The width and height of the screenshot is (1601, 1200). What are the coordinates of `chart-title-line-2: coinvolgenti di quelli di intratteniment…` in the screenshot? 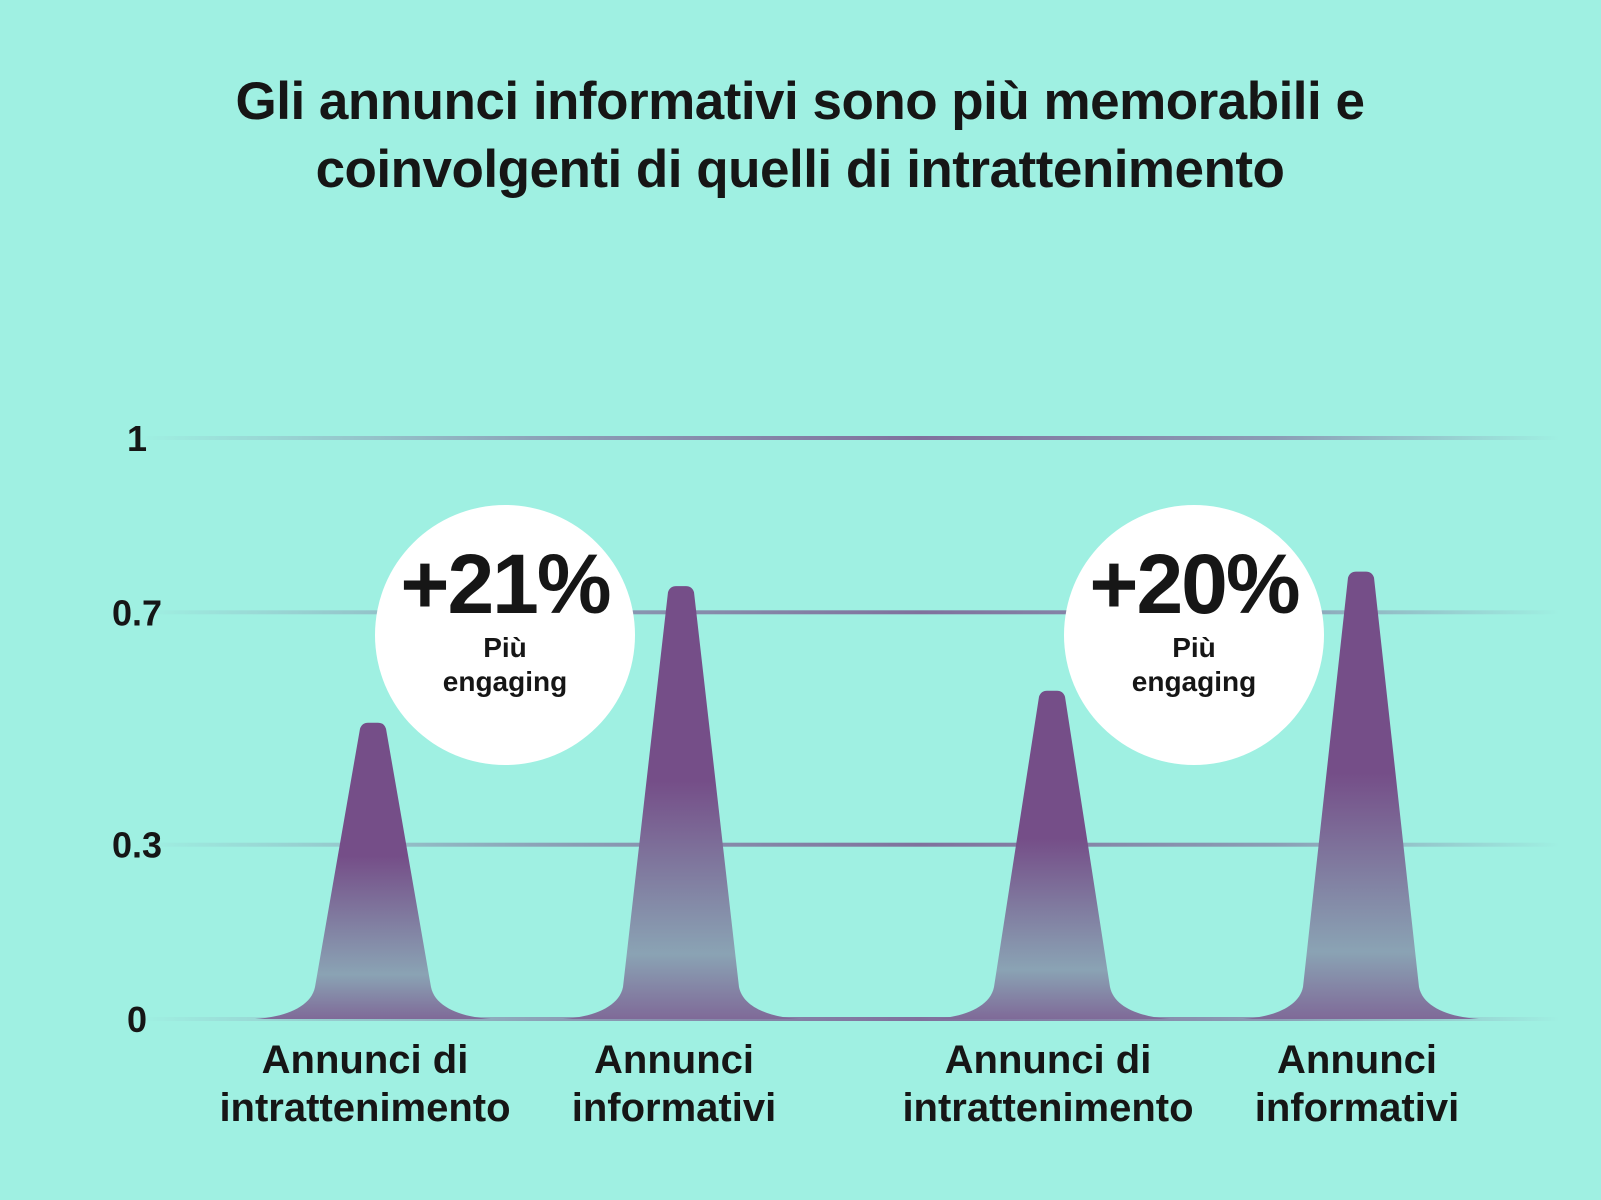 It's located at (800, 169).